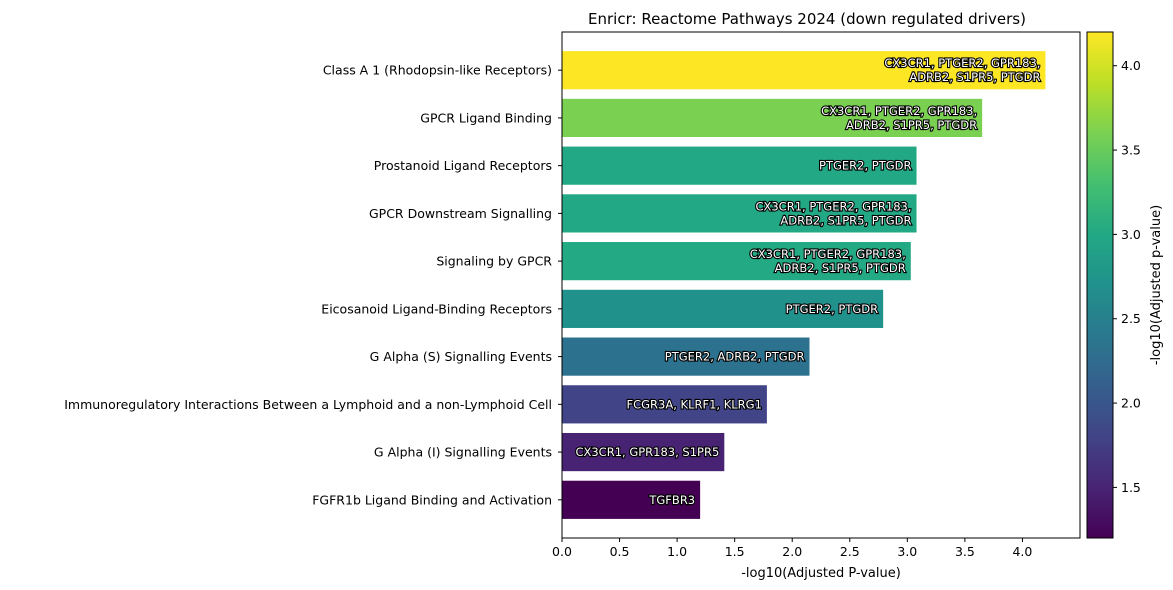 This screenshot has width=1173, height=590. I want to click on y-tick-label: Signaling by GPCR, so click(494, 261).